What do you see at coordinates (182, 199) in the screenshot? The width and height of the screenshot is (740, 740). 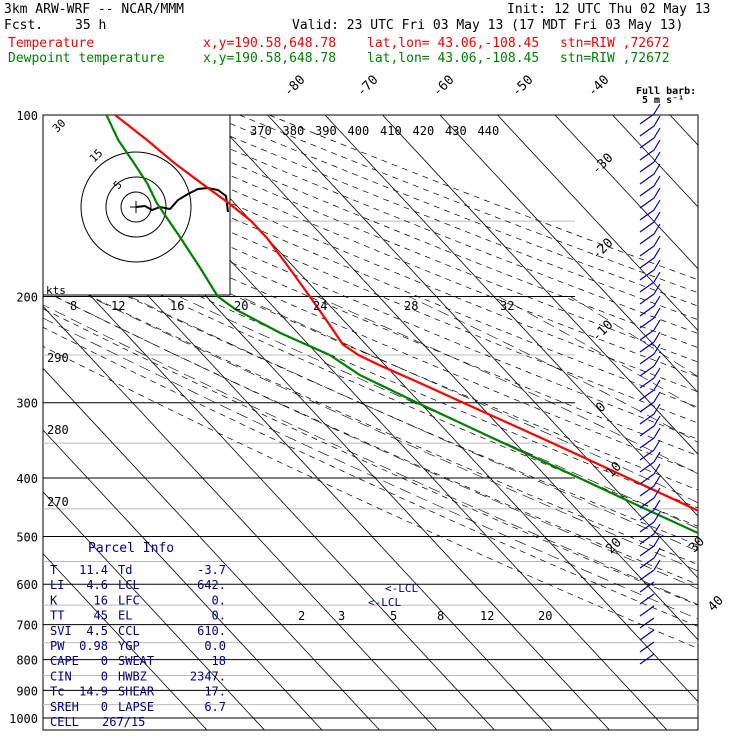 I see `hodograph-trace` at bounding box center [182, 199].